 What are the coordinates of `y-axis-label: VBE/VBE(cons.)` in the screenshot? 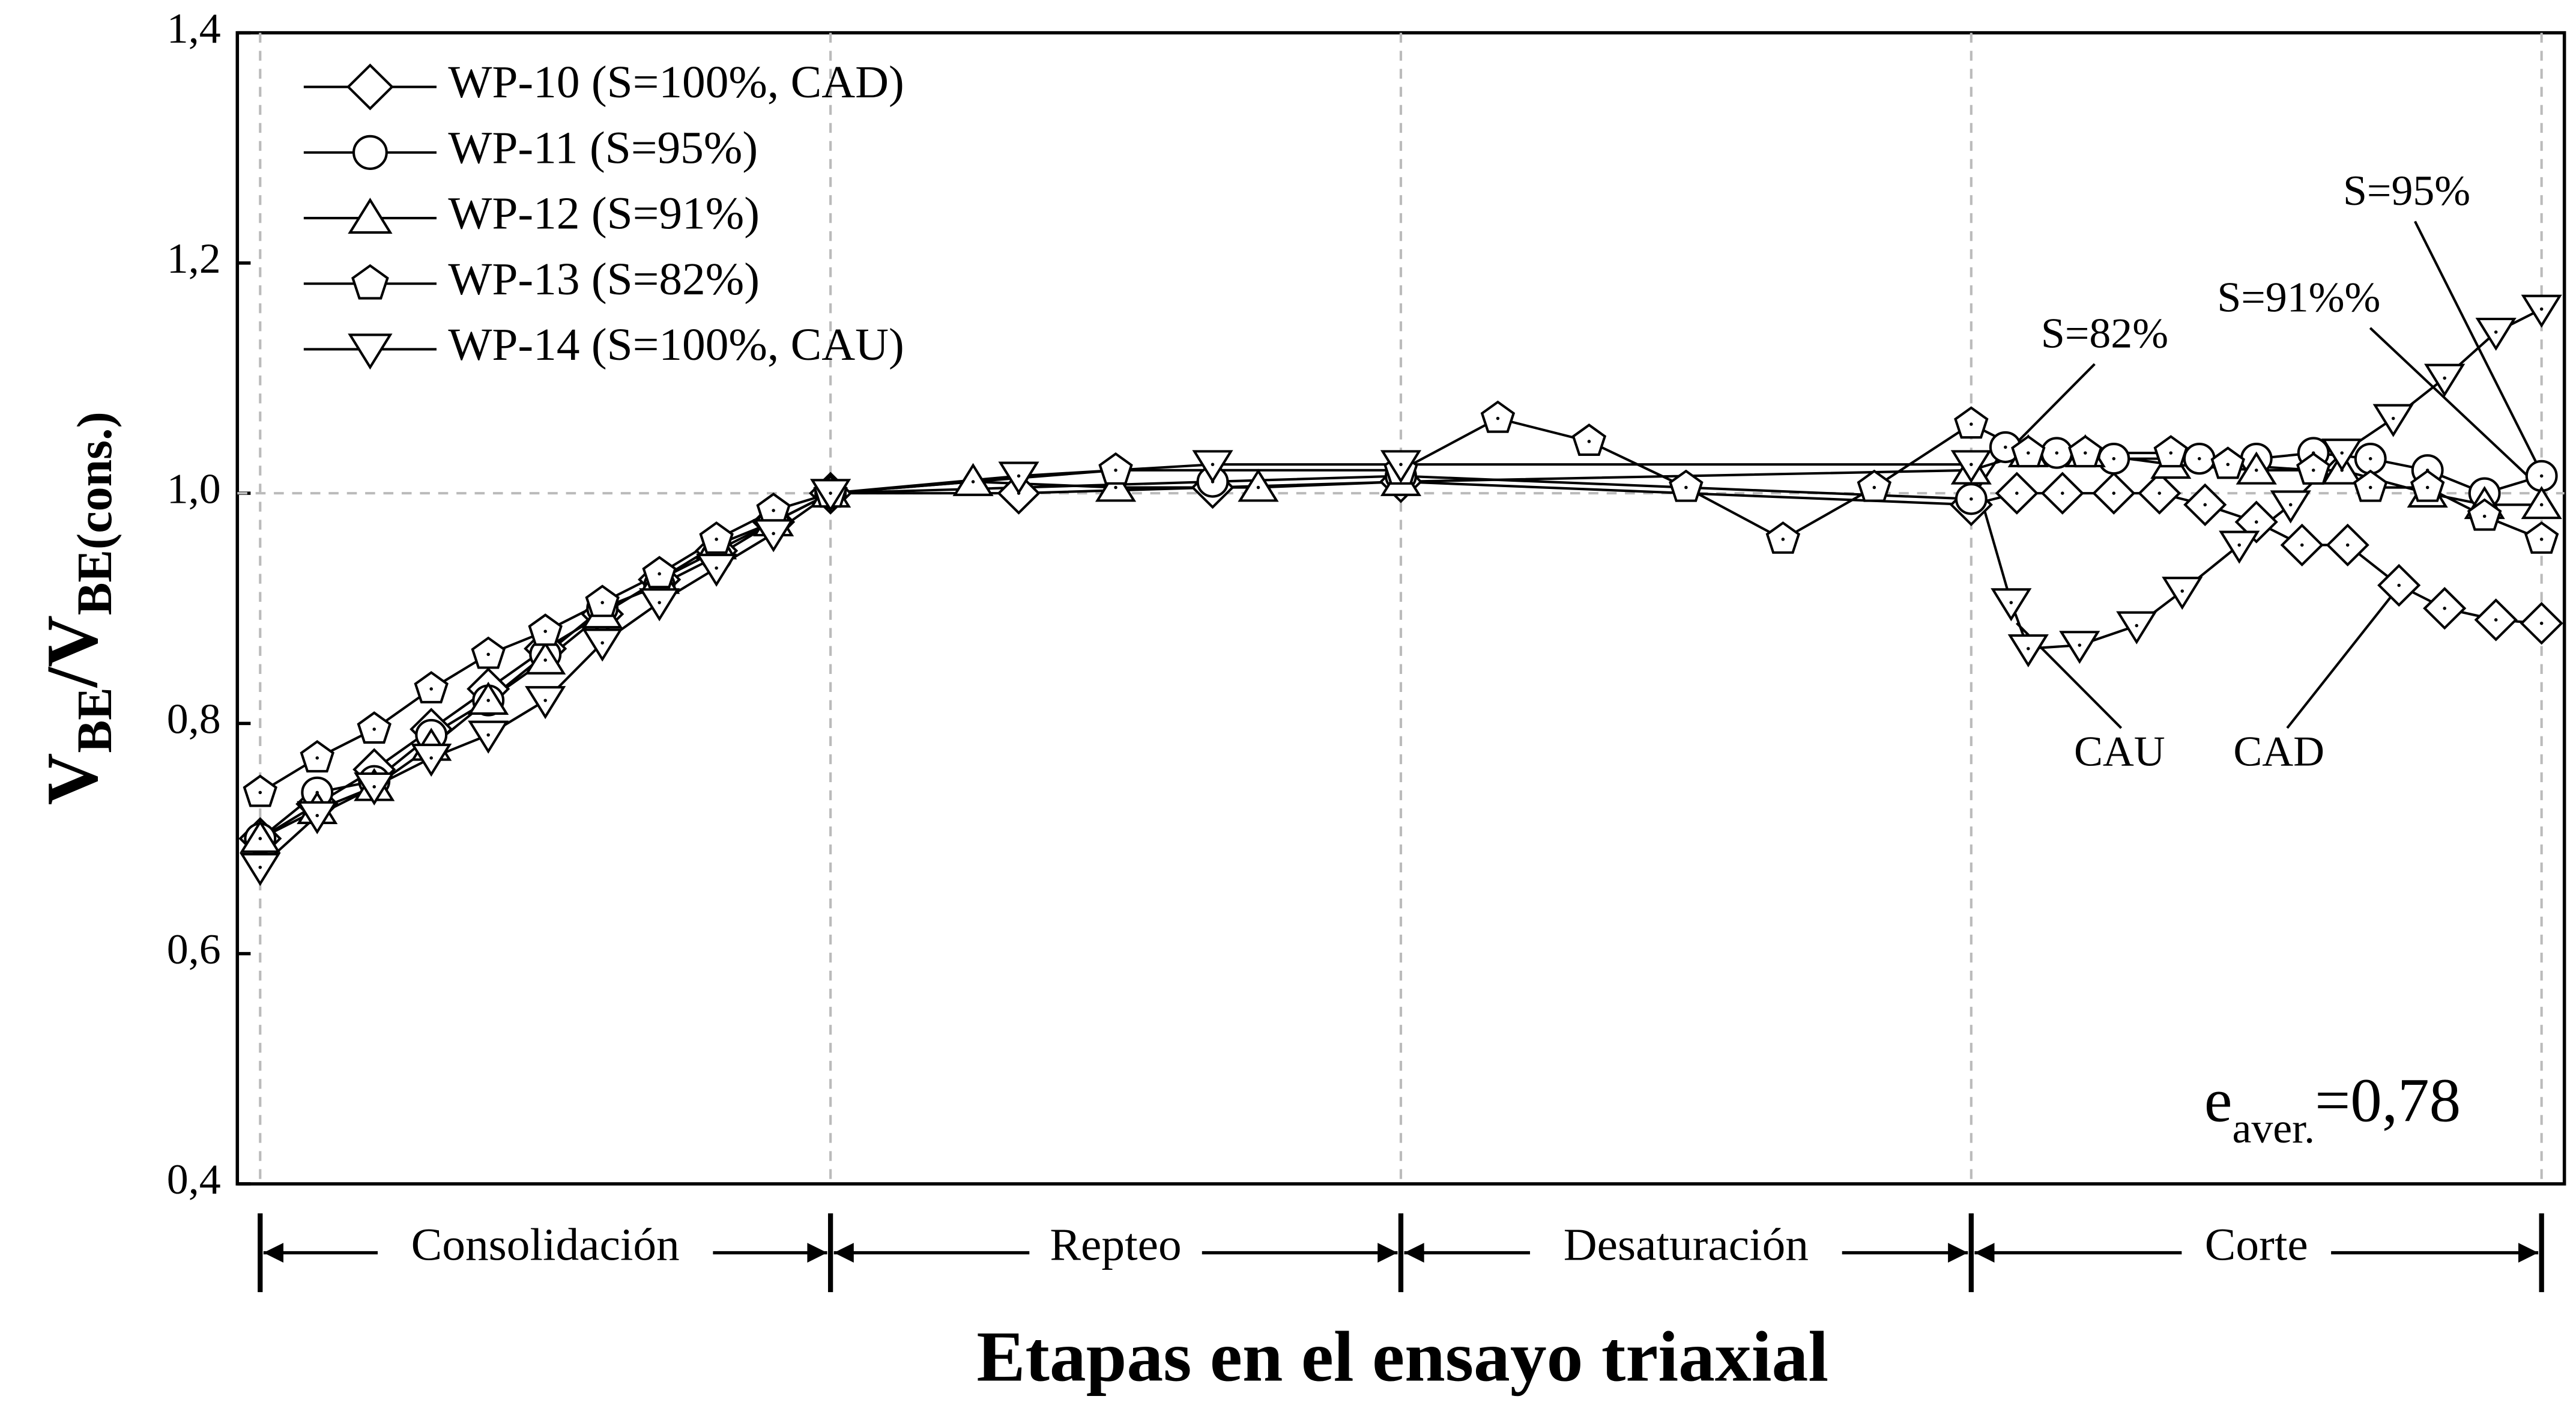 It's located at (77, 608).